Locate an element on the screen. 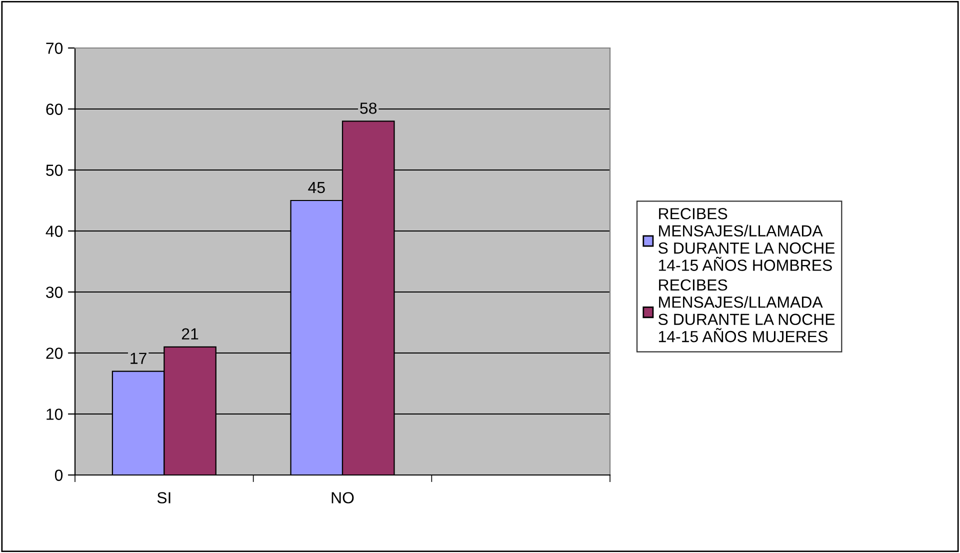 This screenshot has height=553, width=960. x-tick-label: SI is located at coordinates (163, 498).